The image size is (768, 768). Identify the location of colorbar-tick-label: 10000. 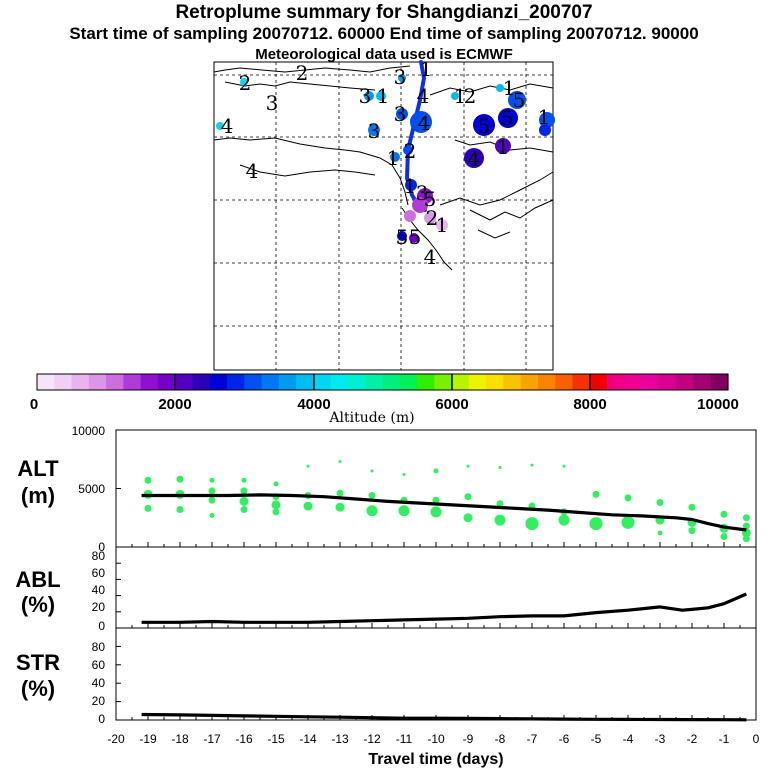
(718, 404).